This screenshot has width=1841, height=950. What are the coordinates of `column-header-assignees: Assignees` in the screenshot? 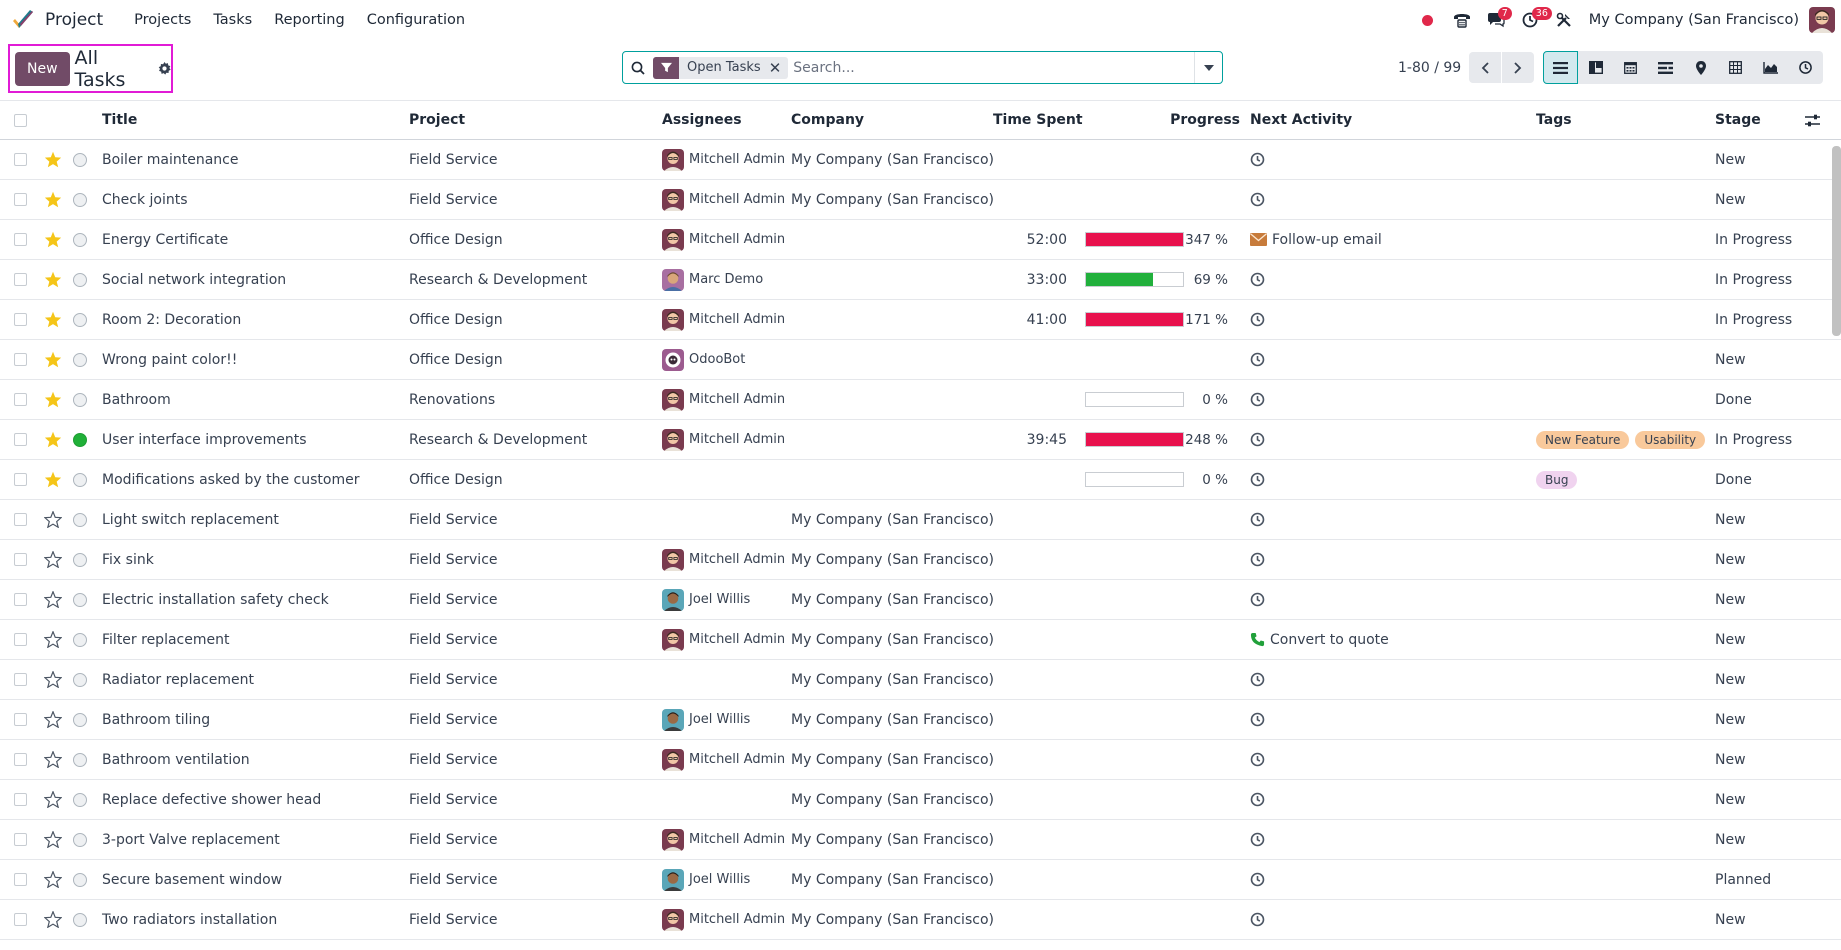 It's located at (702, 120).